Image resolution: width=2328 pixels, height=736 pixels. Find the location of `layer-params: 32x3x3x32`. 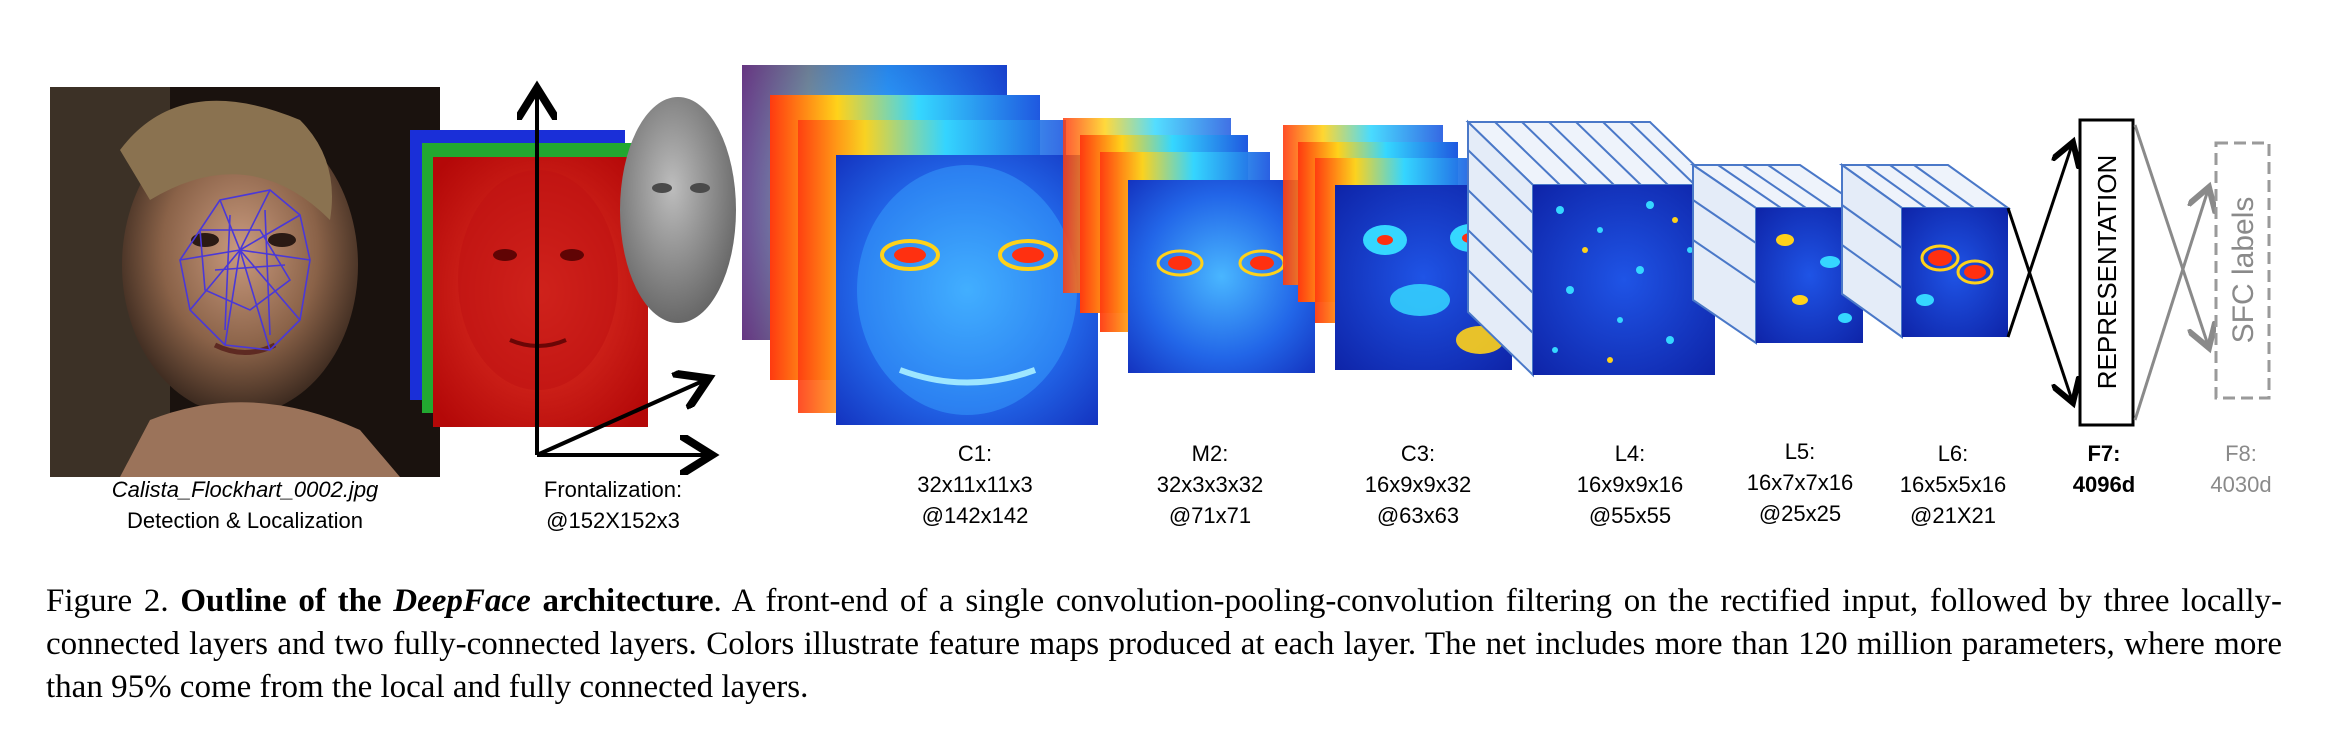

layer-params: 32x3x3x32 is located at coordinates (1210, 484).